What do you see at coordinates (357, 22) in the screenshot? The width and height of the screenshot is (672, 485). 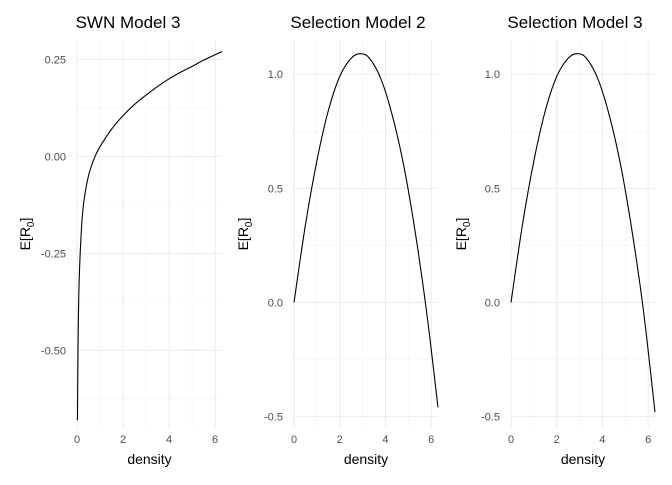 I see `chart-title: Selection Model 2` at bounding box center [357, 22].